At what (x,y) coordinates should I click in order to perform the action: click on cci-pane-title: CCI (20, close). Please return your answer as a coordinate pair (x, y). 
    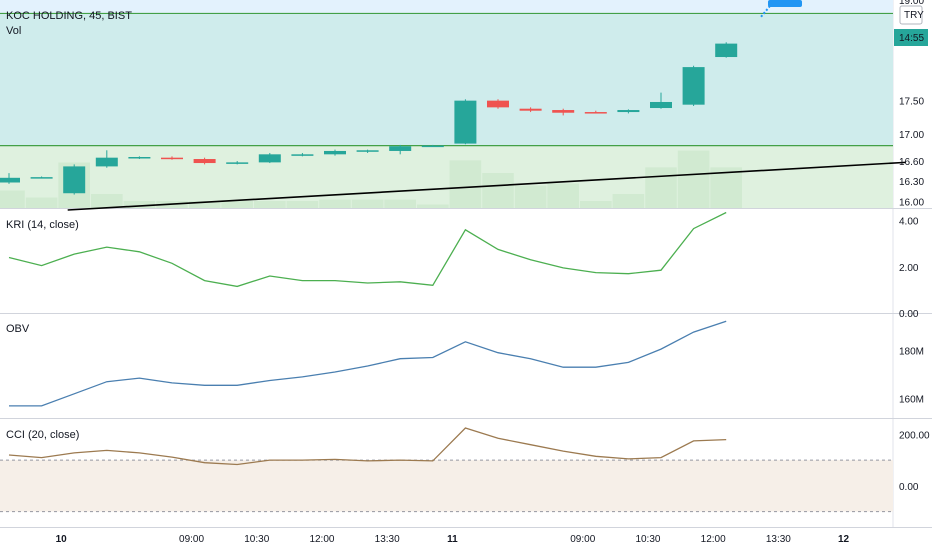
    Looking at the image, I should click on (42, 435).